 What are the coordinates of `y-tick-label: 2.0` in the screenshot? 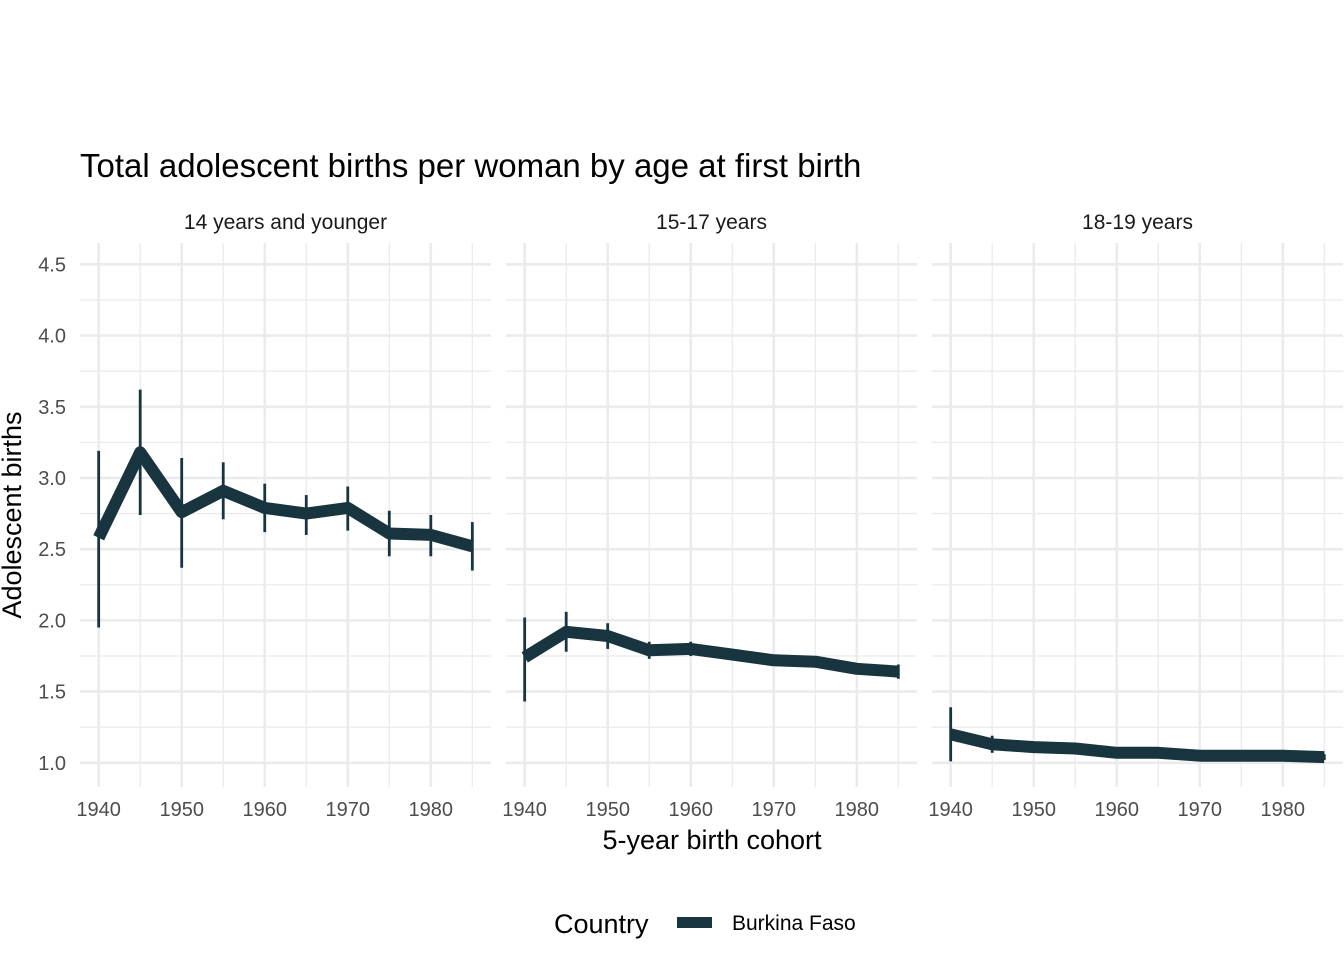 It's located at (52, 621).